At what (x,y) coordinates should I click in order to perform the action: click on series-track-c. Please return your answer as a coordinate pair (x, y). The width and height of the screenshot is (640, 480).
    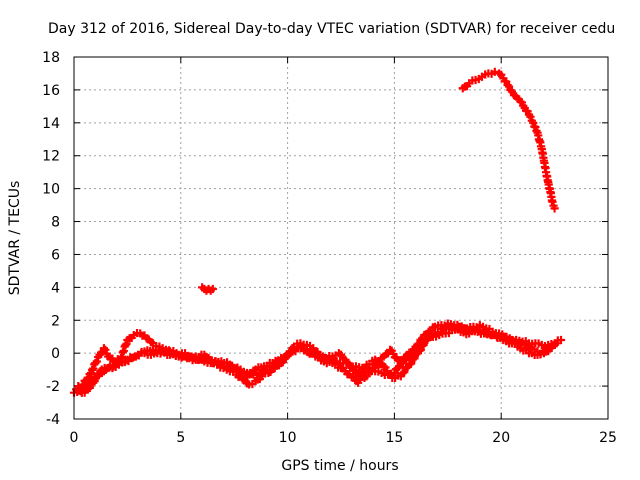
    Looking at the image, I should click on (315, 359).